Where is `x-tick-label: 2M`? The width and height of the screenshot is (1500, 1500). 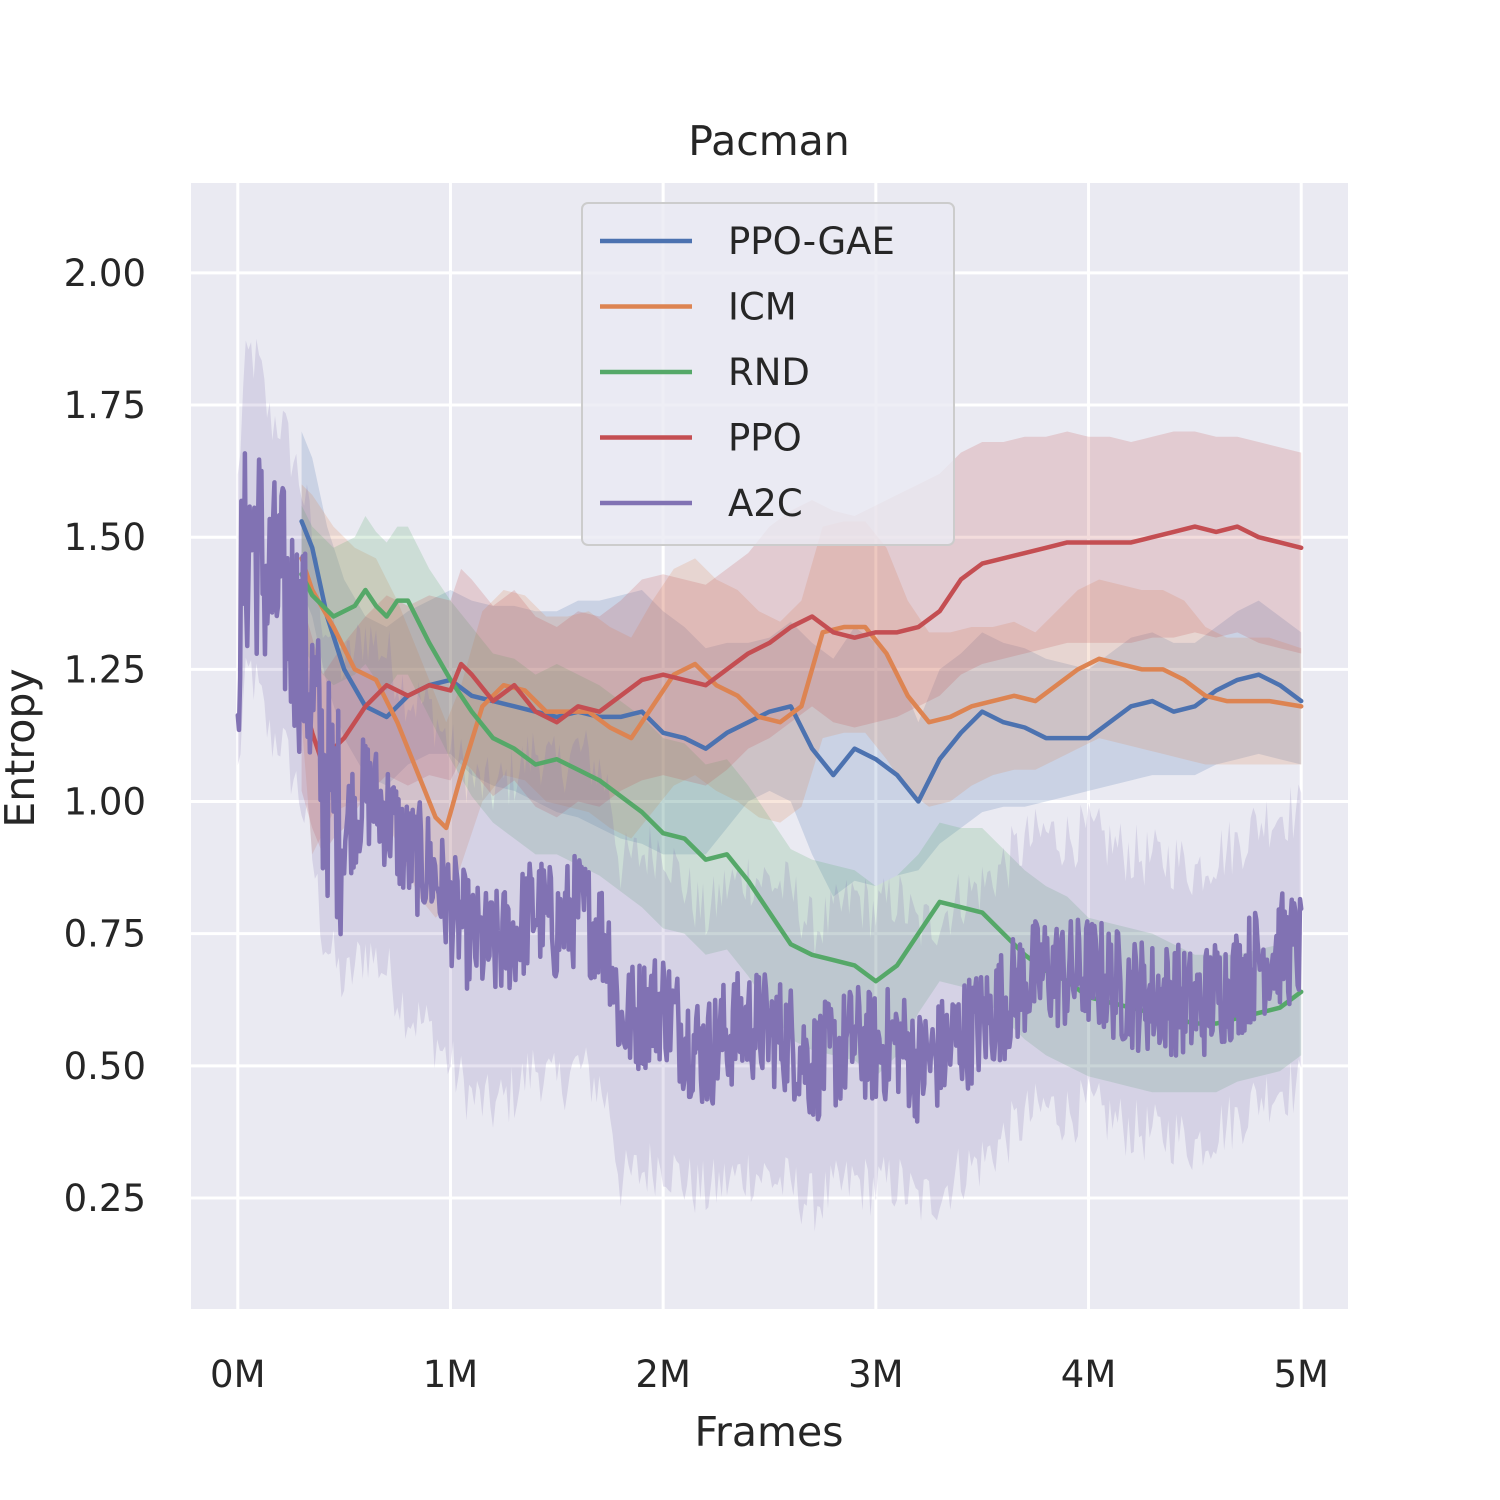
x-tick-label: 2M is located at coordinates (662, 1374).